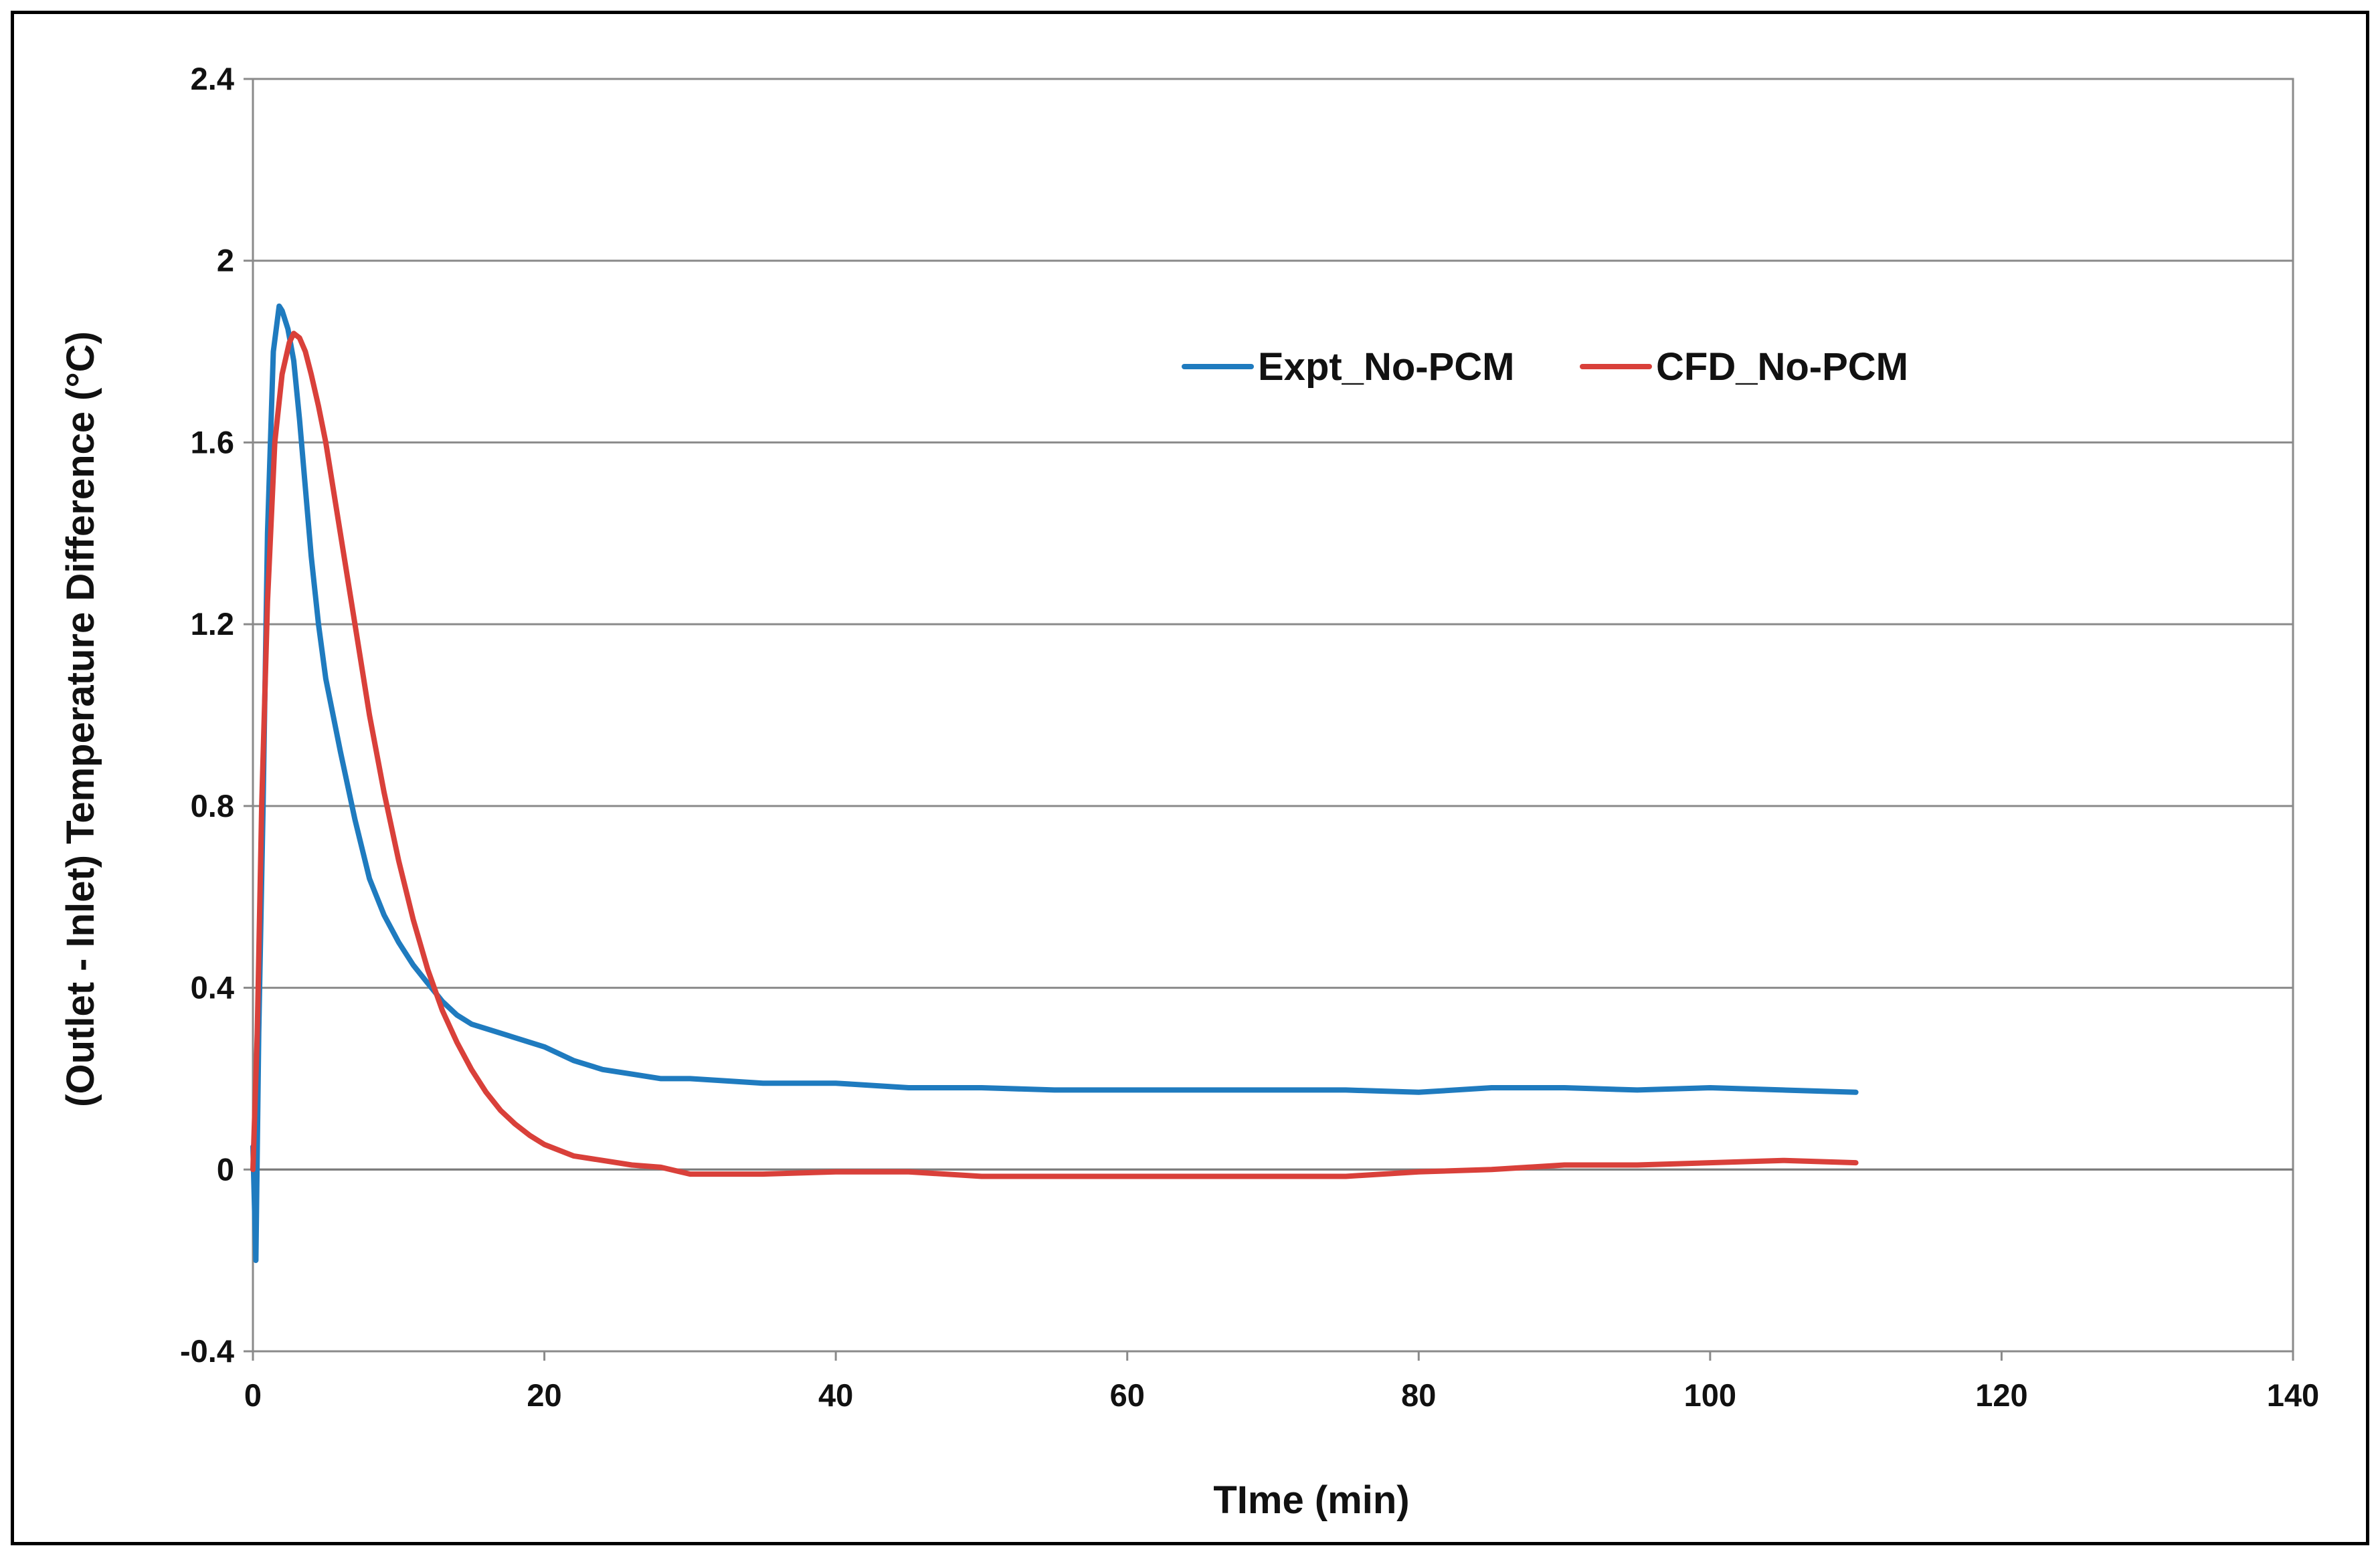 This screenshot has height=1556, width=2380. I want to click on x-tick-label: 140, so click(2293, 1395).